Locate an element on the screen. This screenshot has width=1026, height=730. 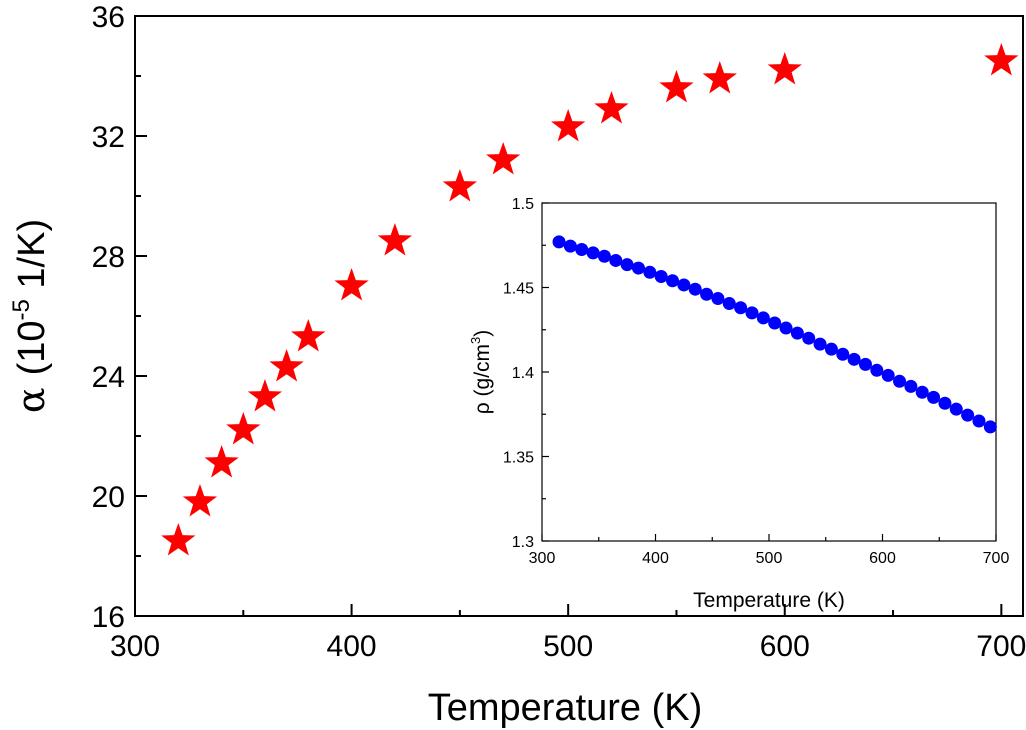
inset-y-label-suffix: ) is located at coordinates (482, 333).